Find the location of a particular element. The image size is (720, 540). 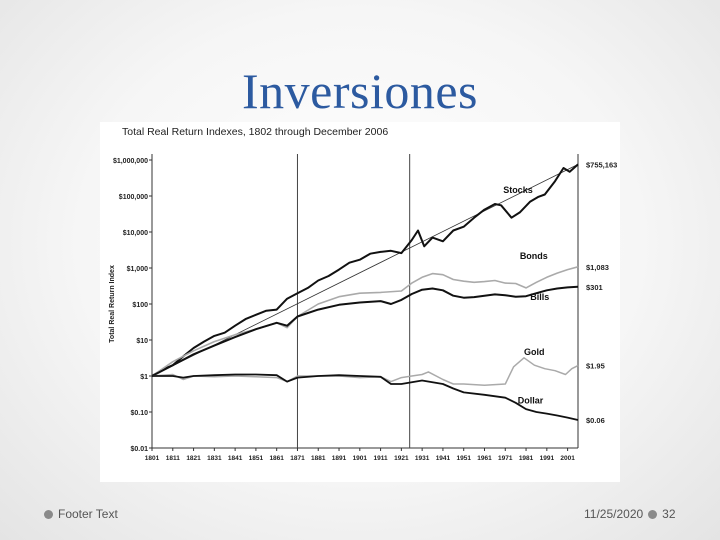

bills-inline-label: Bills is located at coordinates (539, 297).